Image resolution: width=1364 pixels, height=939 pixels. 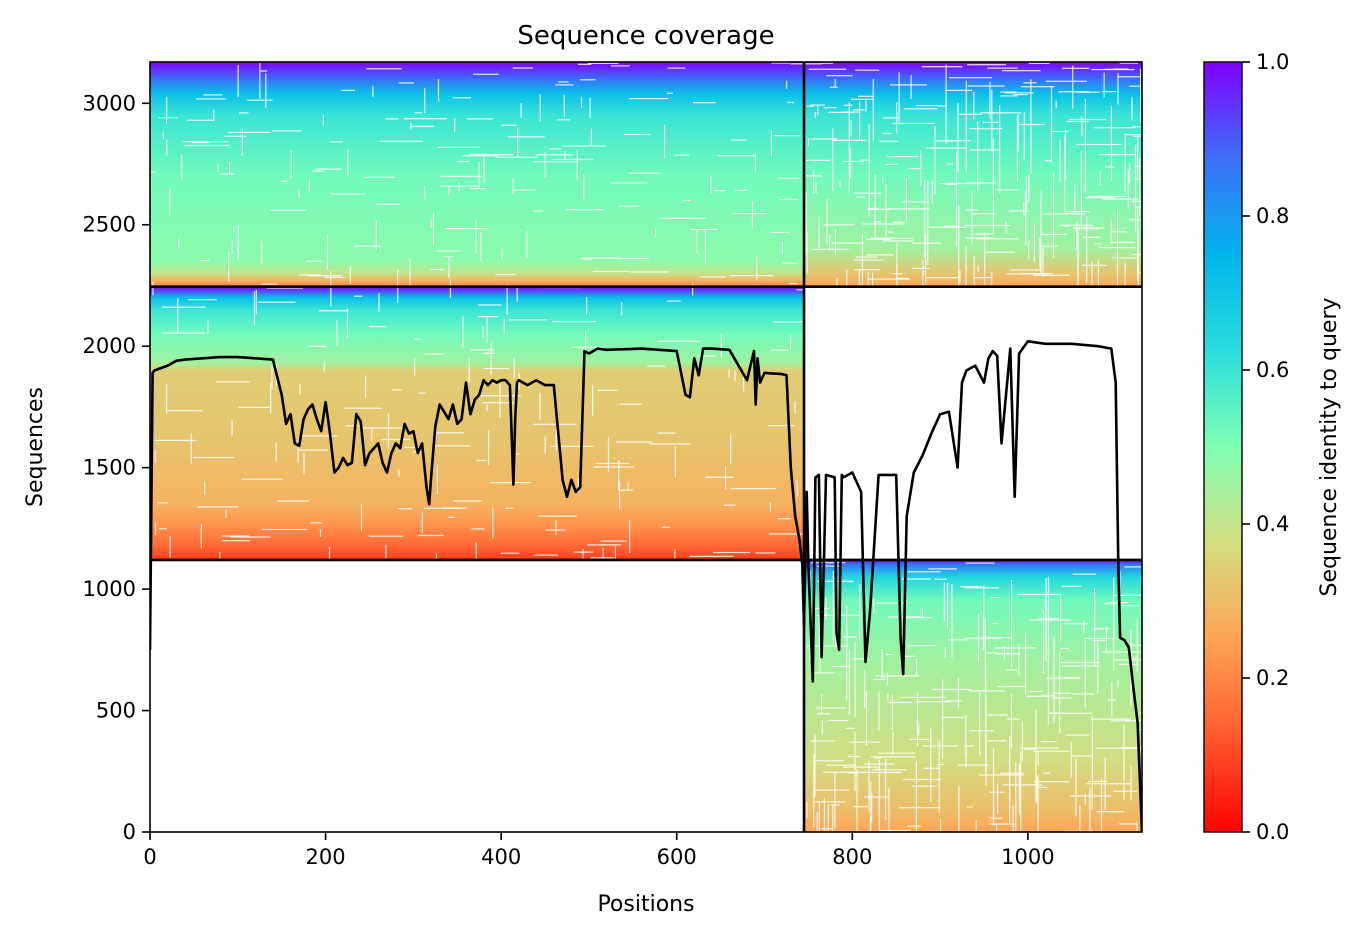 What do you see at coordinates (1272, 62) in the screenshot?
I see `colorbar-tick-label: 1.0` at bounding box center [1272, 62].